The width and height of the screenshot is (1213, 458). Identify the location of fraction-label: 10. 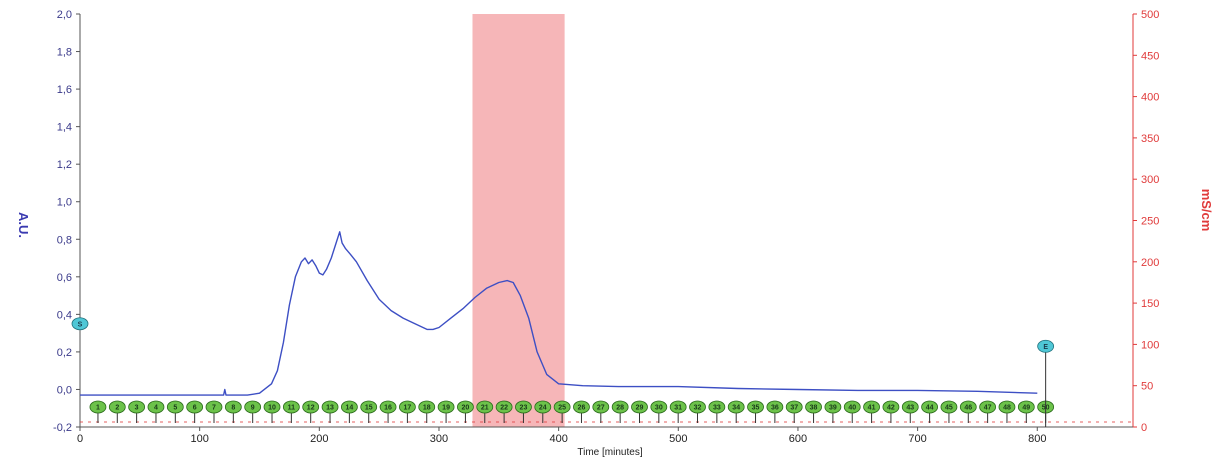
(272, 408).